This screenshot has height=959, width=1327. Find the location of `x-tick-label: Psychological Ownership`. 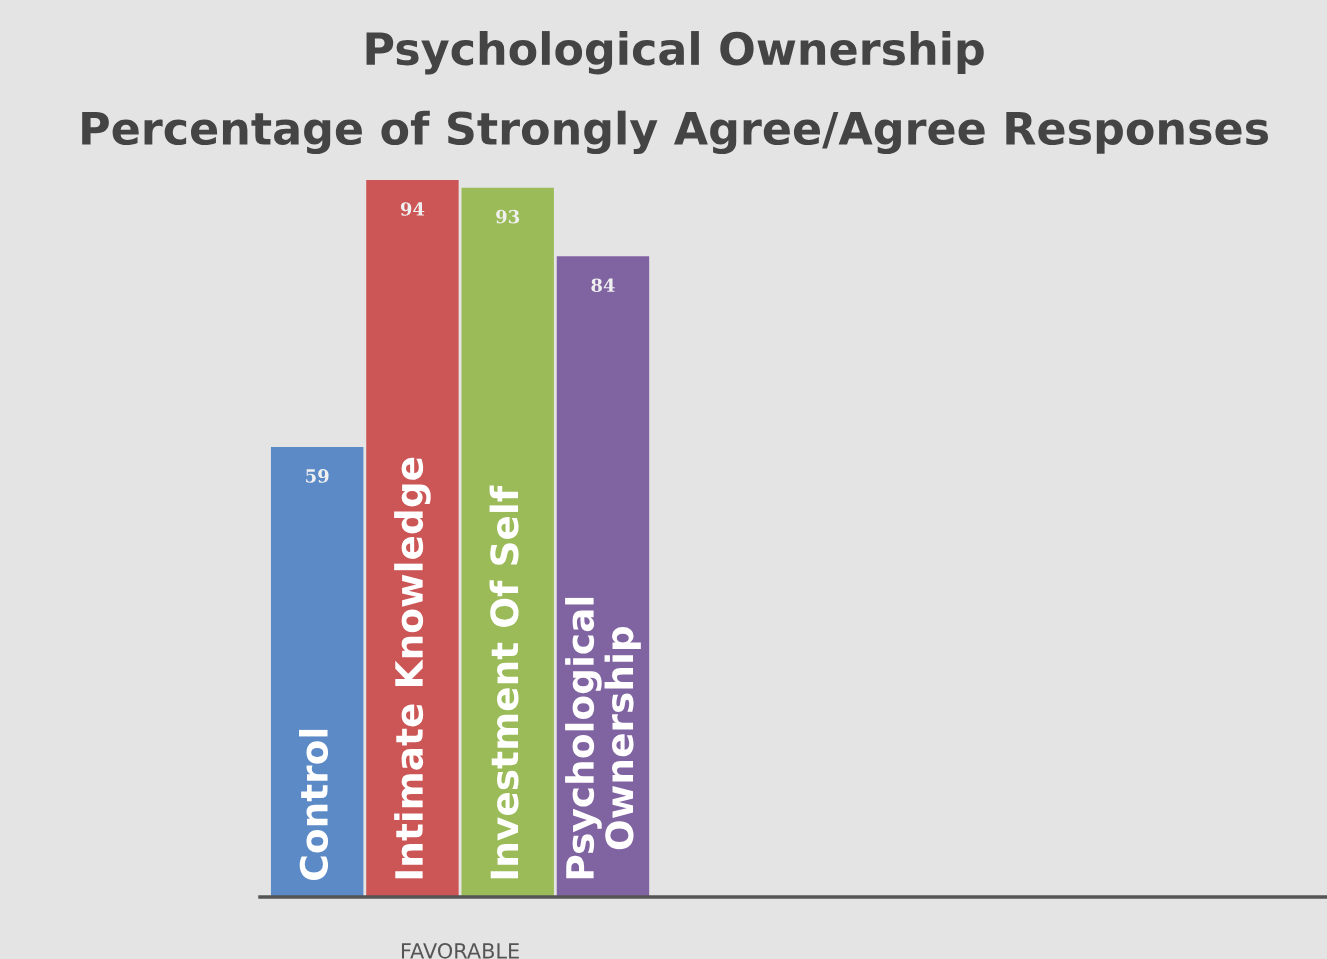

x-tick-label: Psychological Ownership is located at coordinates (603, 738).